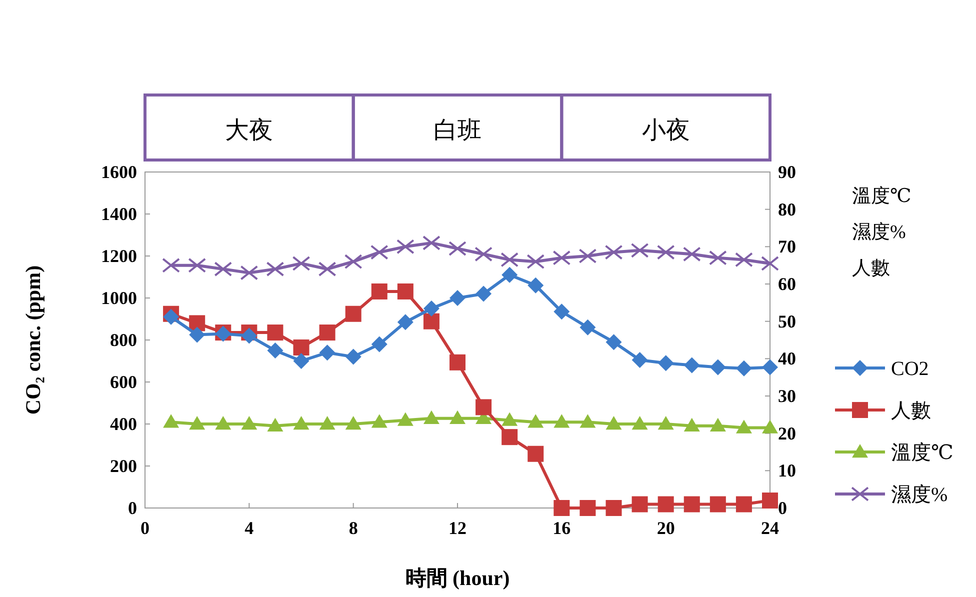 The height and width of the screenshot is (597, 976). I want to click on y2-tick-label: 30, so click(787, 396).